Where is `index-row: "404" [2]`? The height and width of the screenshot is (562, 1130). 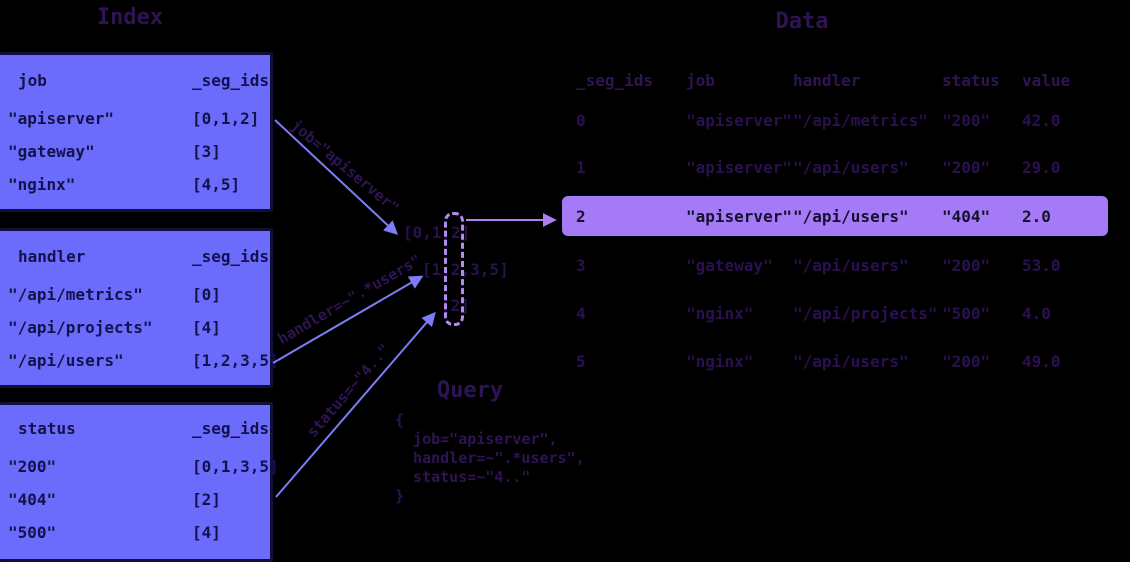 index-row: "404" [2] is located at coordinates (135, 500).